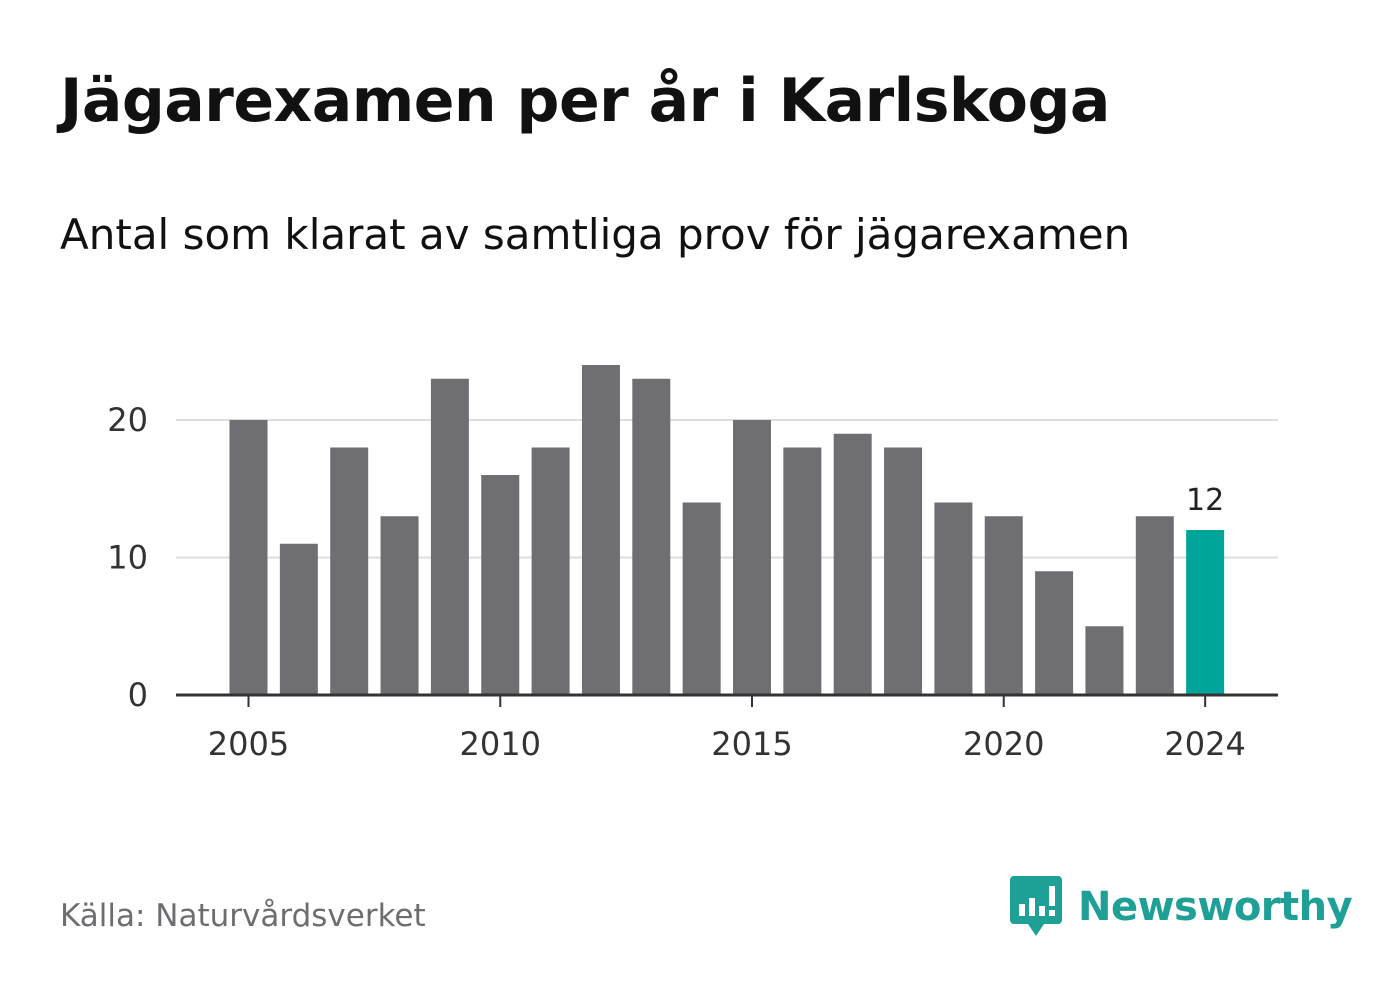 The width and height of the screenshot is (1382, 999). What do you see at coordinates (1154, 605) in the screenshot?
I see `bar-2023` at bounding box center [1154, 605].